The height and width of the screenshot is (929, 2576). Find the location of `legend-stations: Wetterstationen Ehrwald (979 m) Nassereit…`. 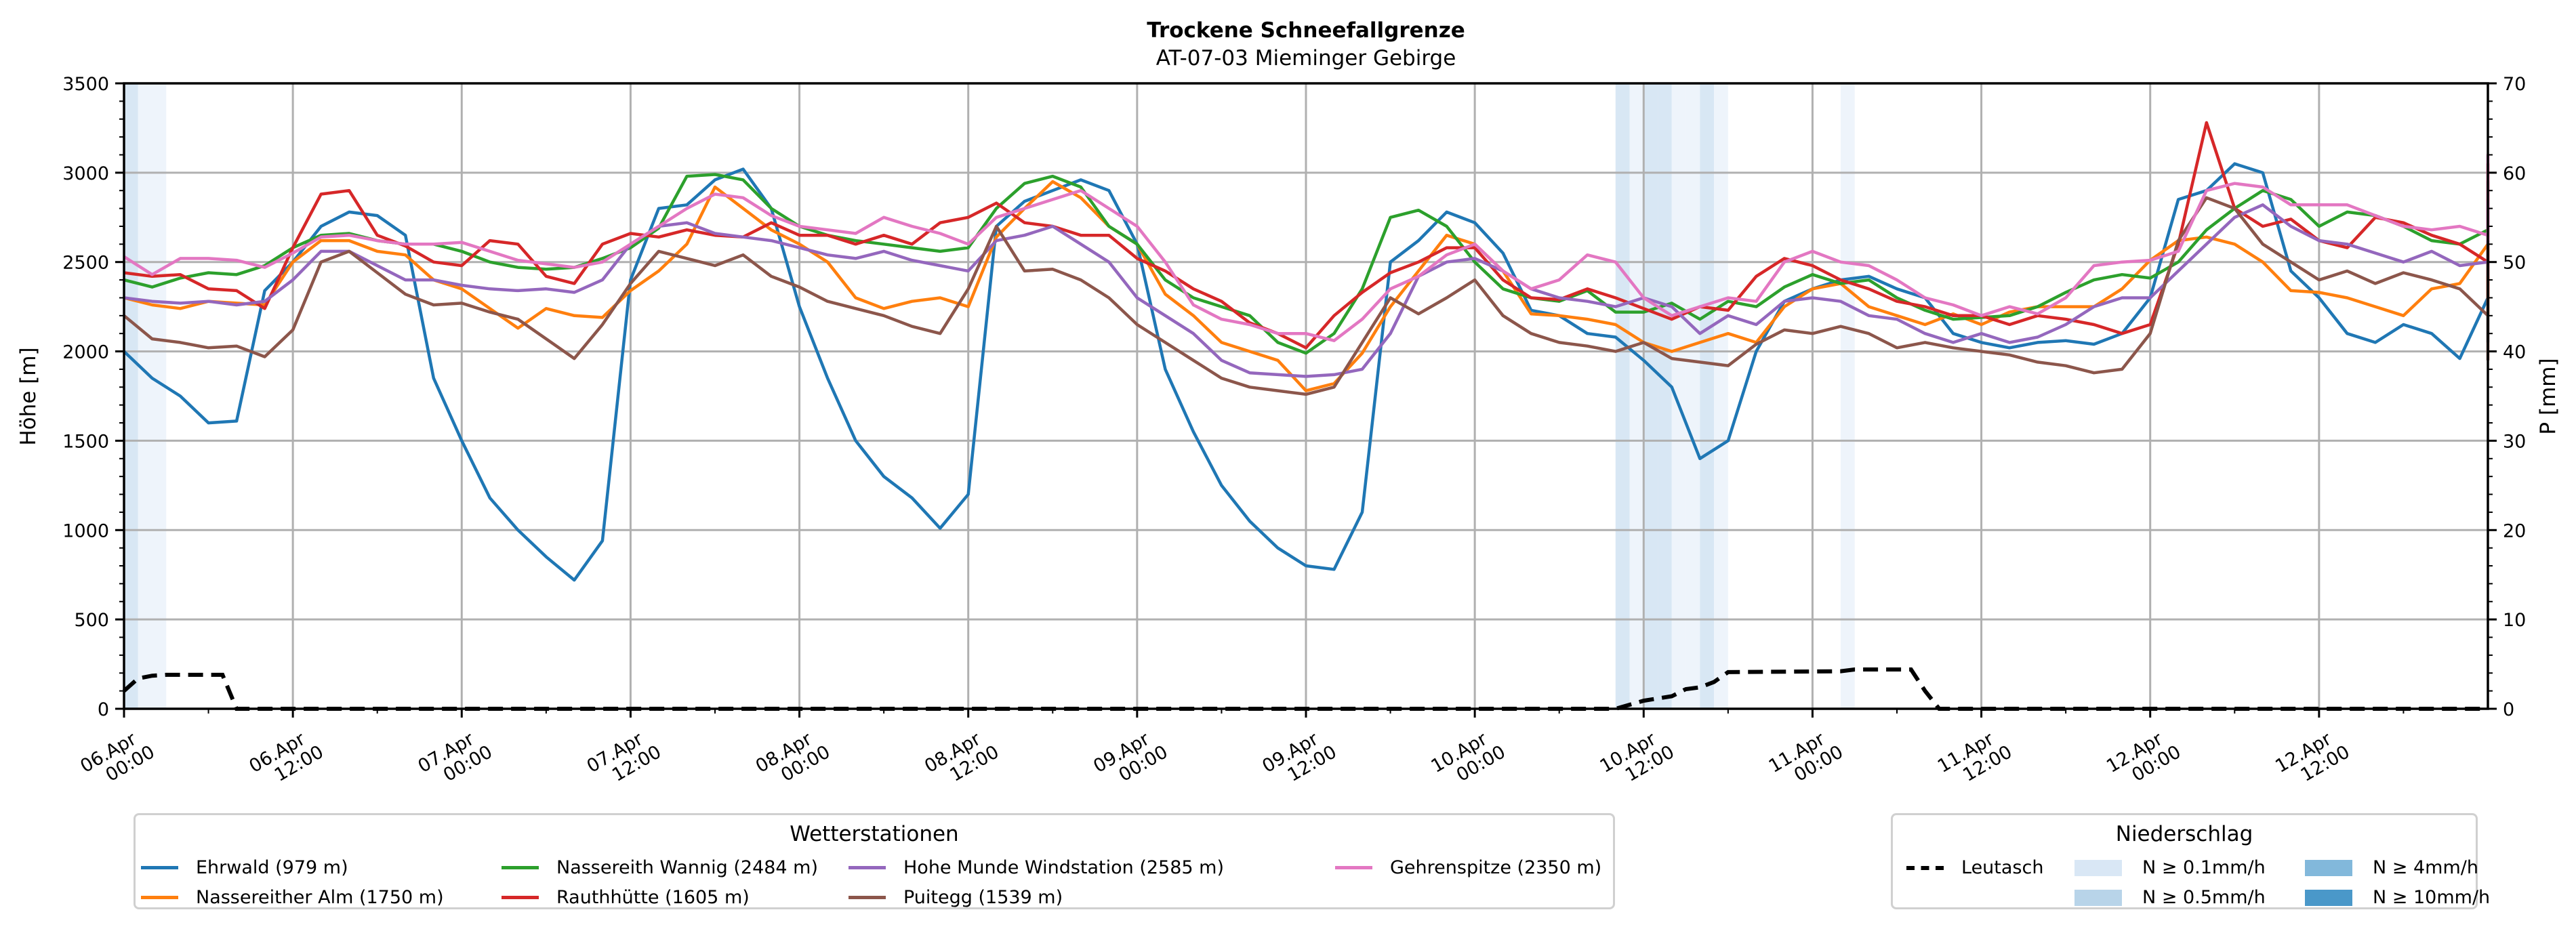

legend-stations: Wetterstationen Ehrwald (979 m) Nassereit… is located at coordinates (875, 861).